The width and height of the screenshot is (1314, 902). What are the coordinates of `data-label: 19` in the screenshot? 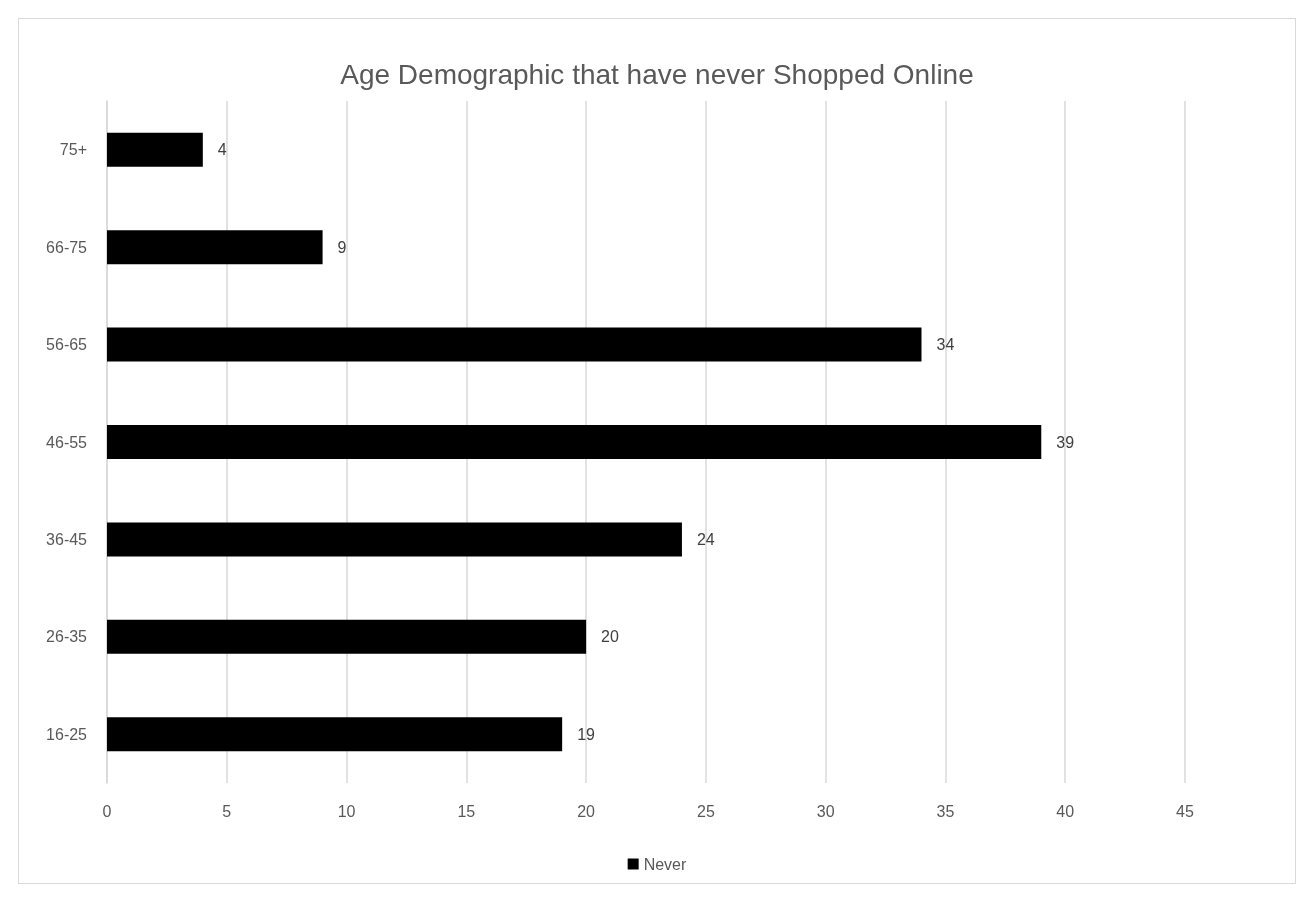 It's located at (586, 734).